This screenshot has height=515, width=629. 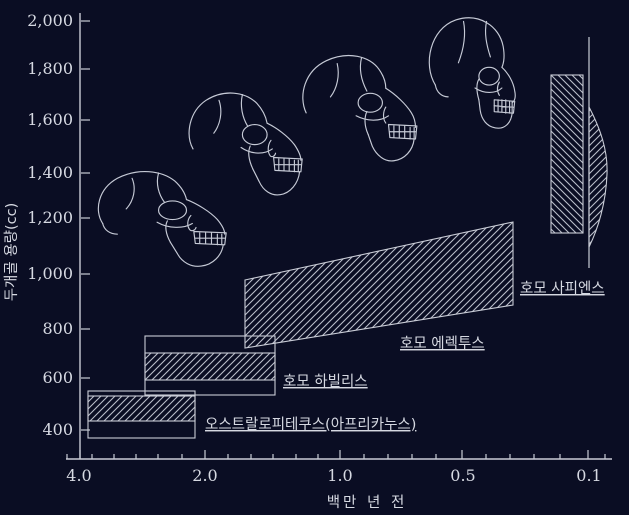 I want to click on x-axis: 4.0 2.0 1.0 0.5 0.1 백만 년 전, so click(x=339, y=480).